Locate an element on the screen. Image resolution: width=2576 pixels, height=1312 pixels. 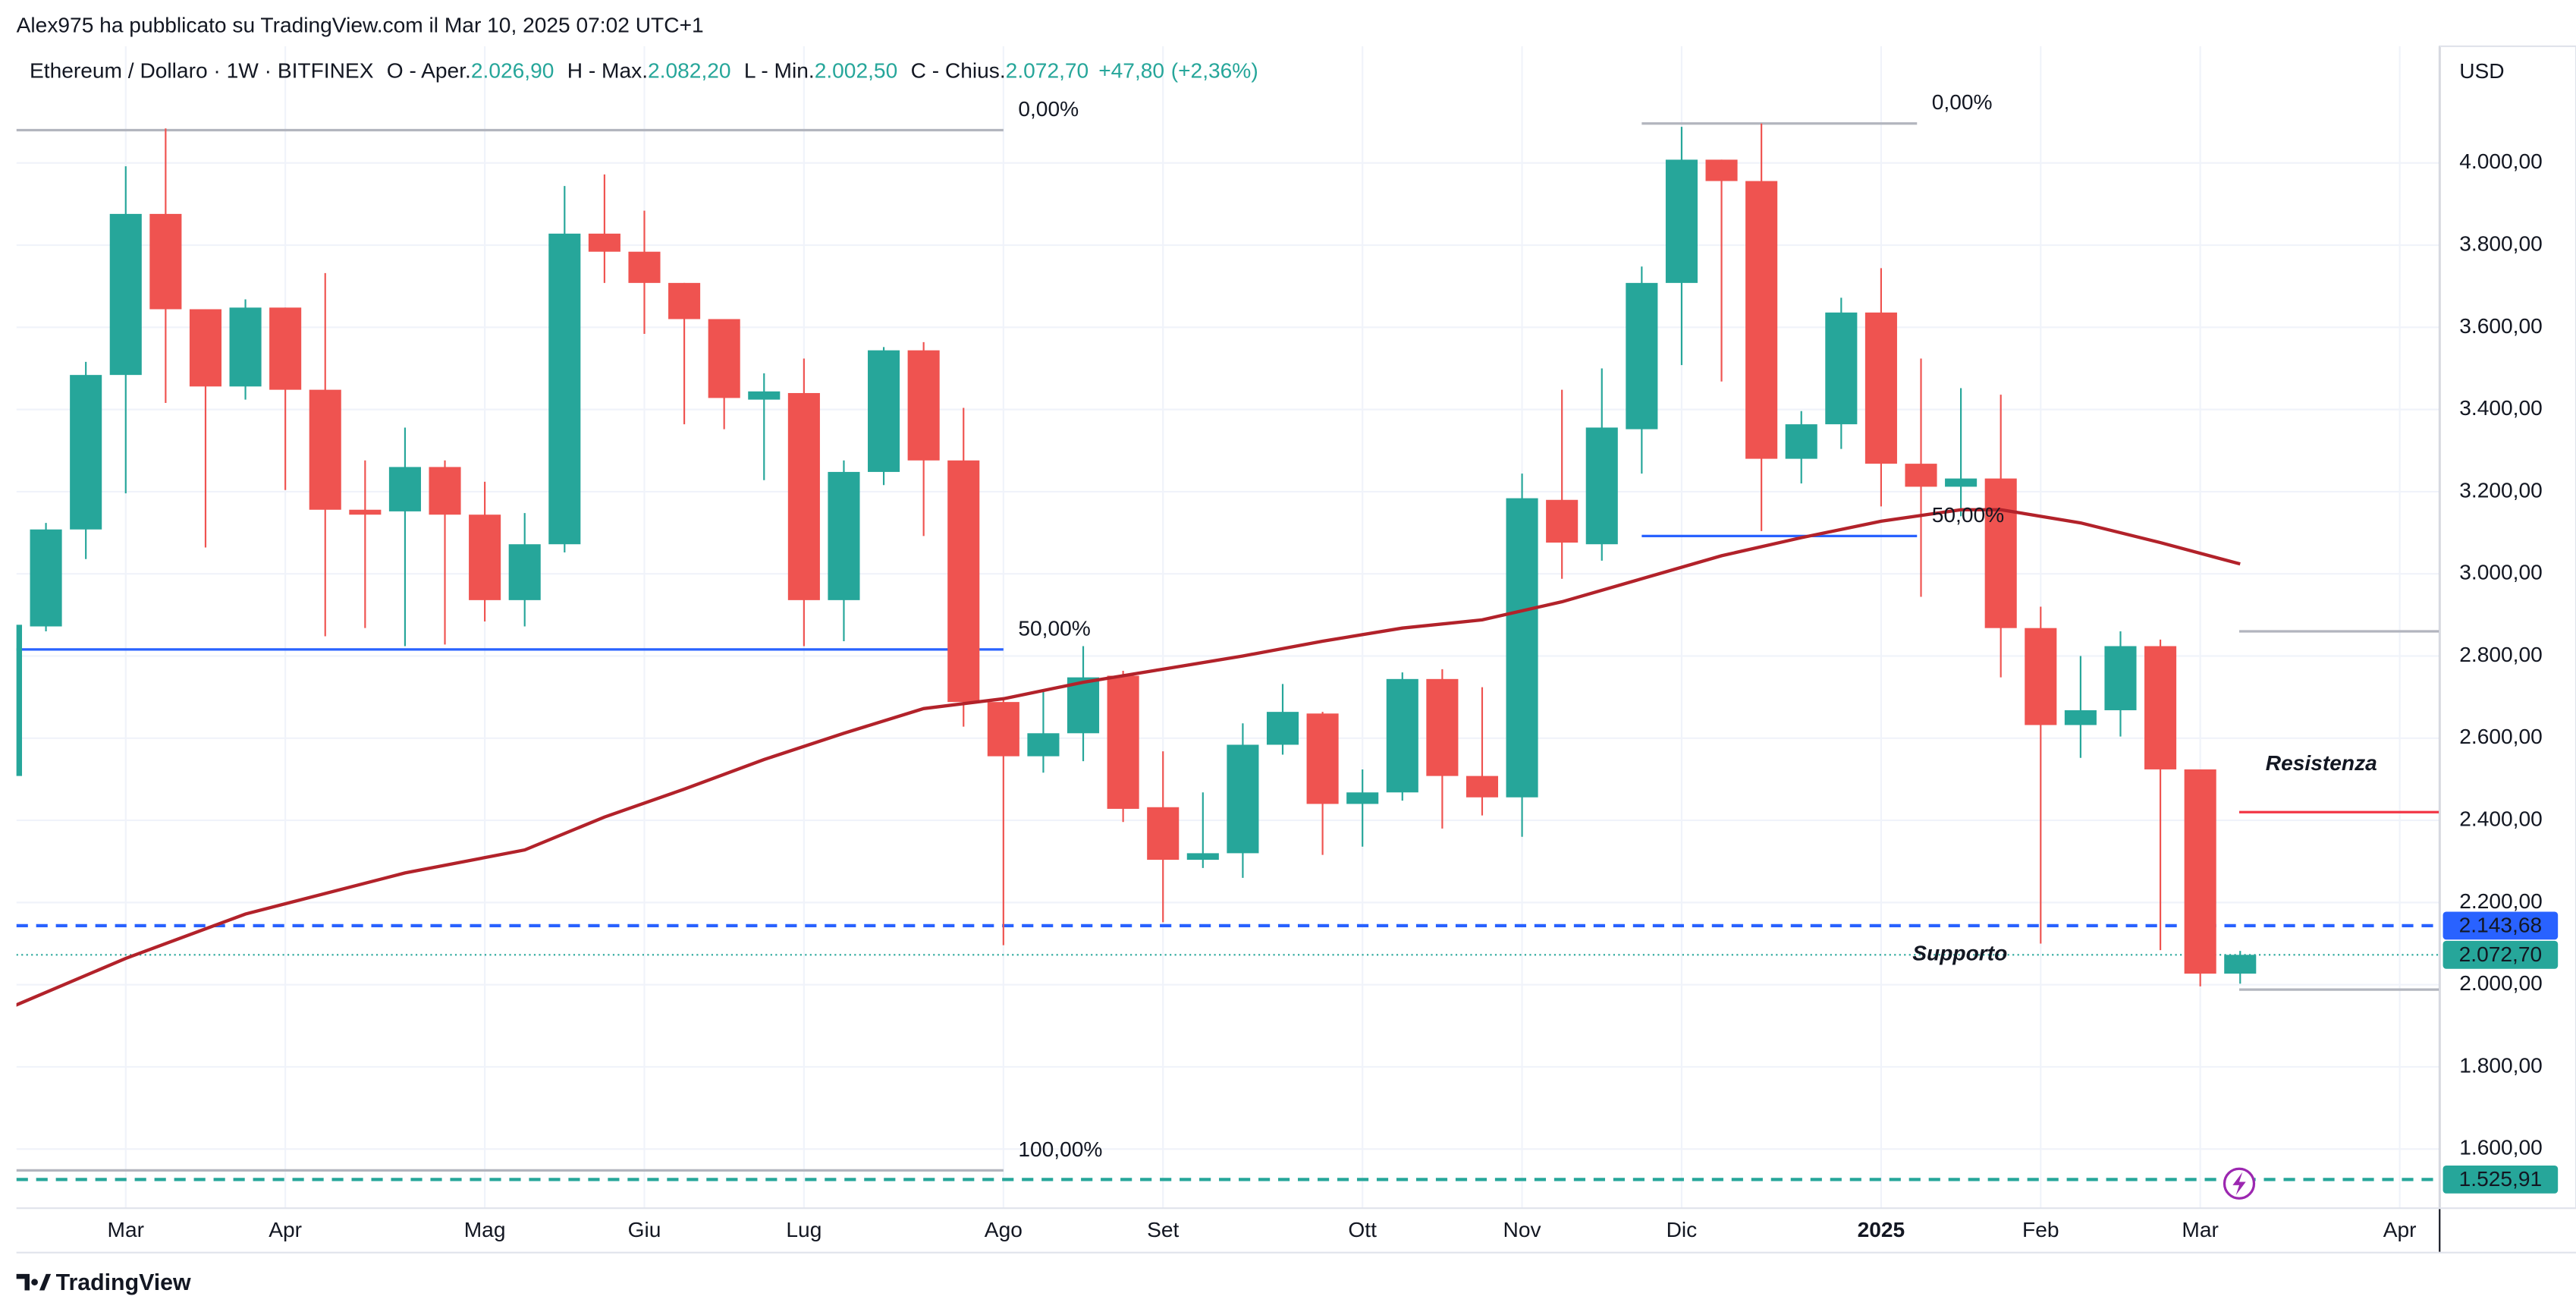
currency: USD is located at coordinates (2481, 71).